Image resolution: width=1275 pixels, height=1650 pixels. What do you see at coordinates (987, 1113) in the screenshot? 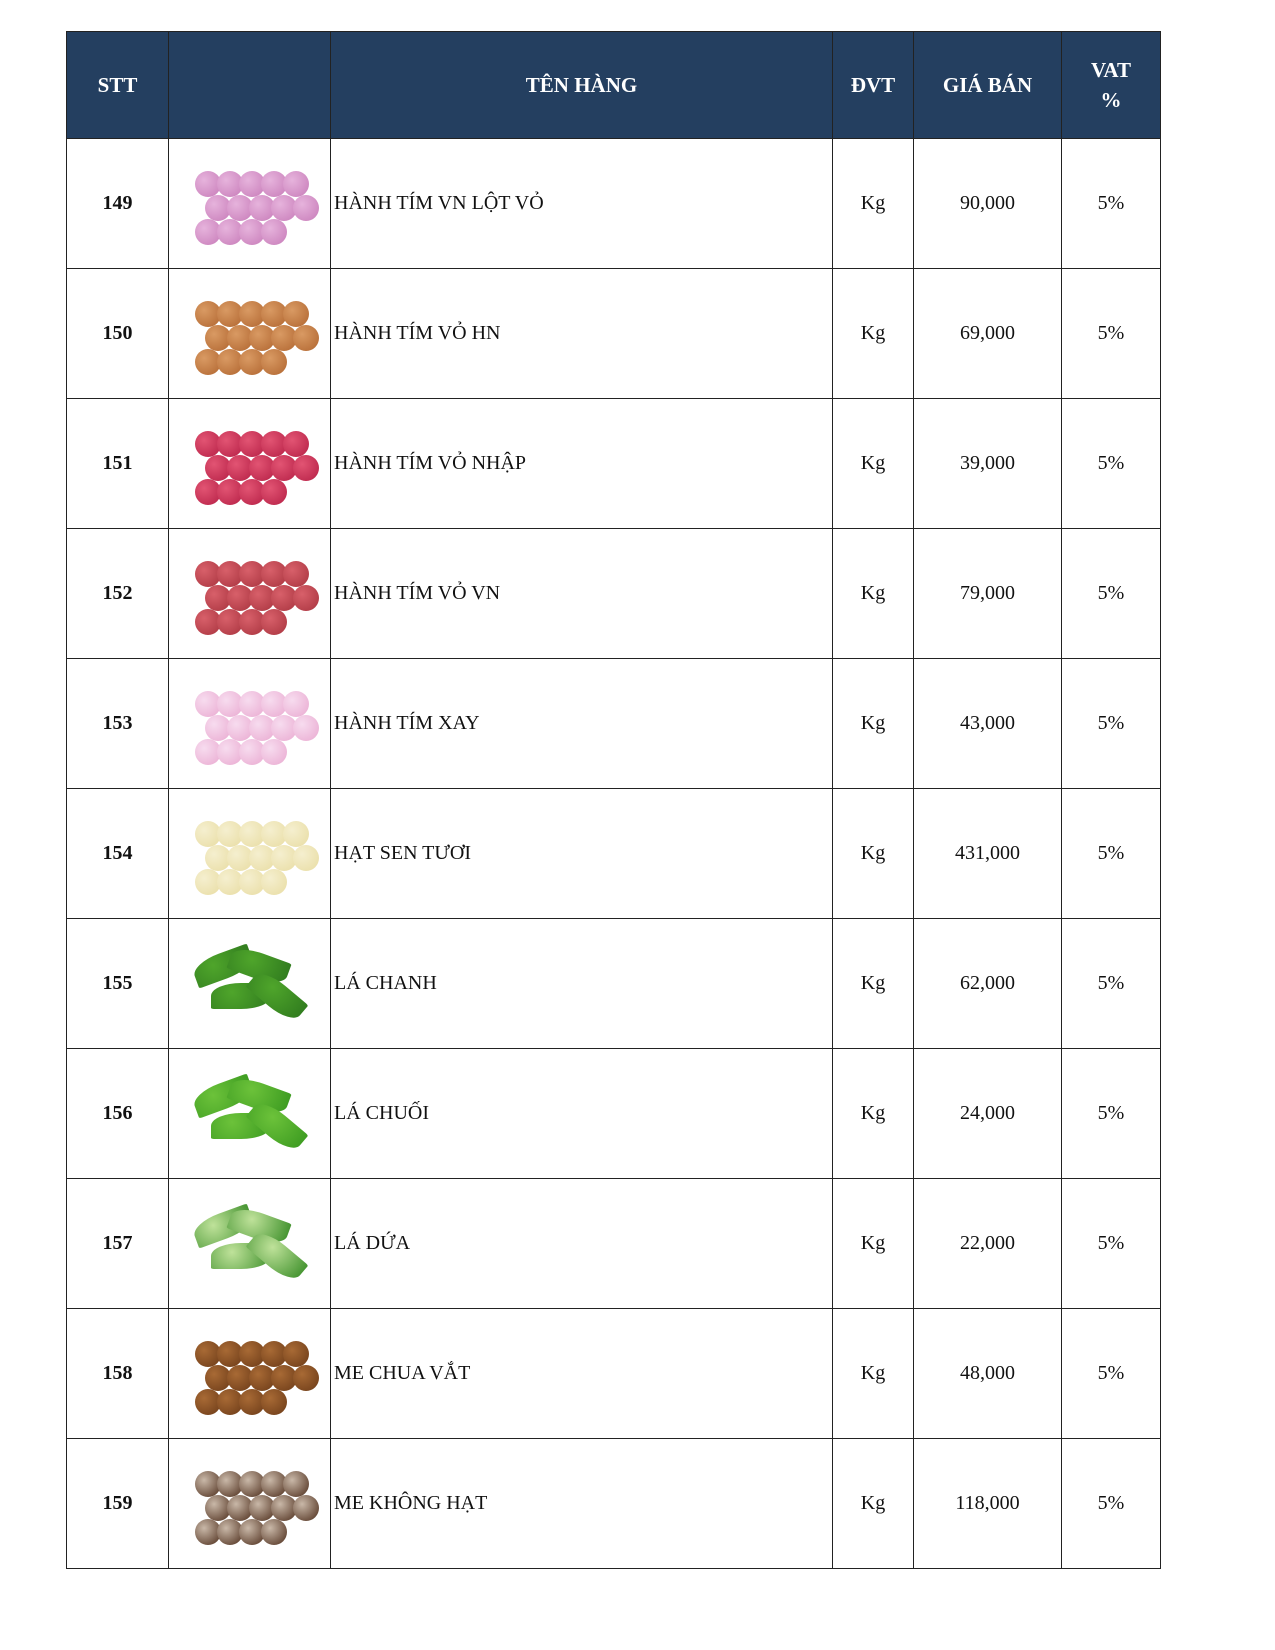
I see `cell-price: 24,000` at bounding box center [987, 1113].